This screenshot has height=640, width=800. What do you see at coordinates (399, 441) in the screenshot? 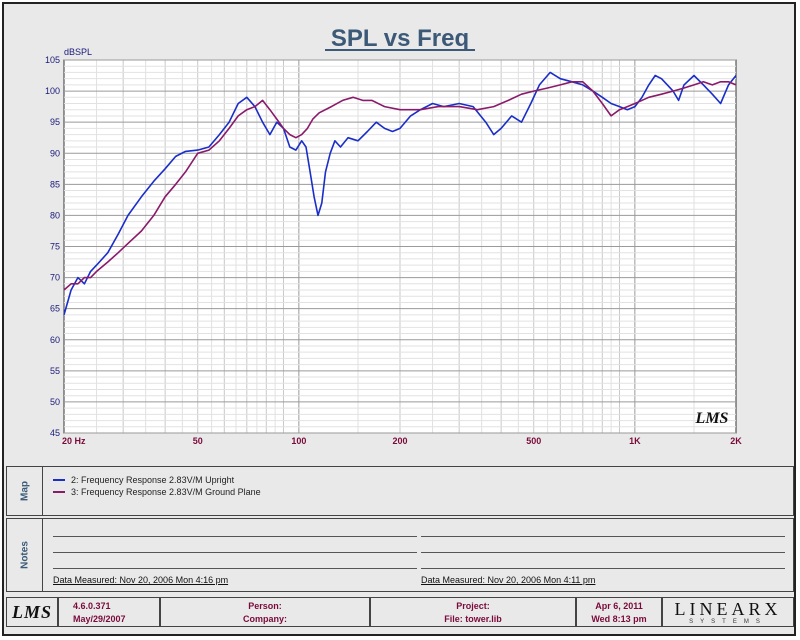
I see `x-tick-label: 200` at bounding box center [399, 441].